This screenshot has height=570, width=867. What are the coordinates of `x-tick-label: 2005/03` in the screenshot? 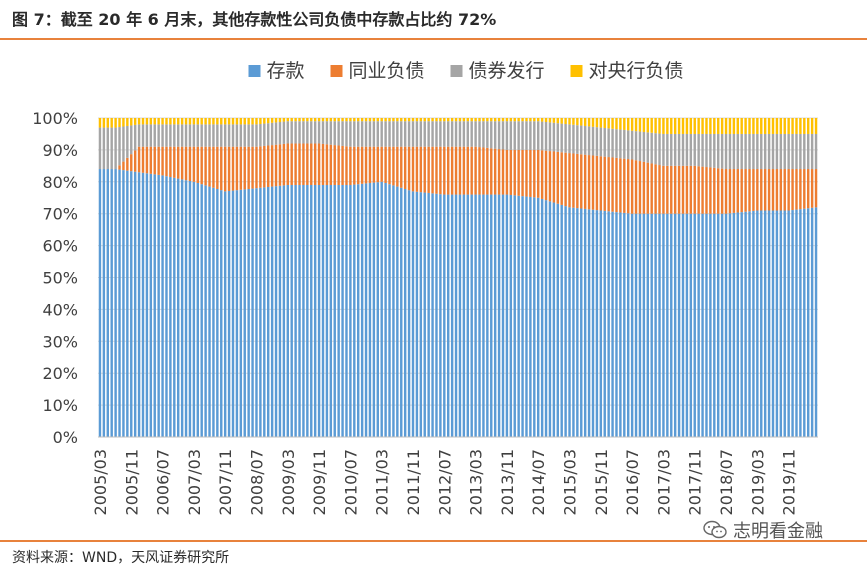 It's located at (100, 482).